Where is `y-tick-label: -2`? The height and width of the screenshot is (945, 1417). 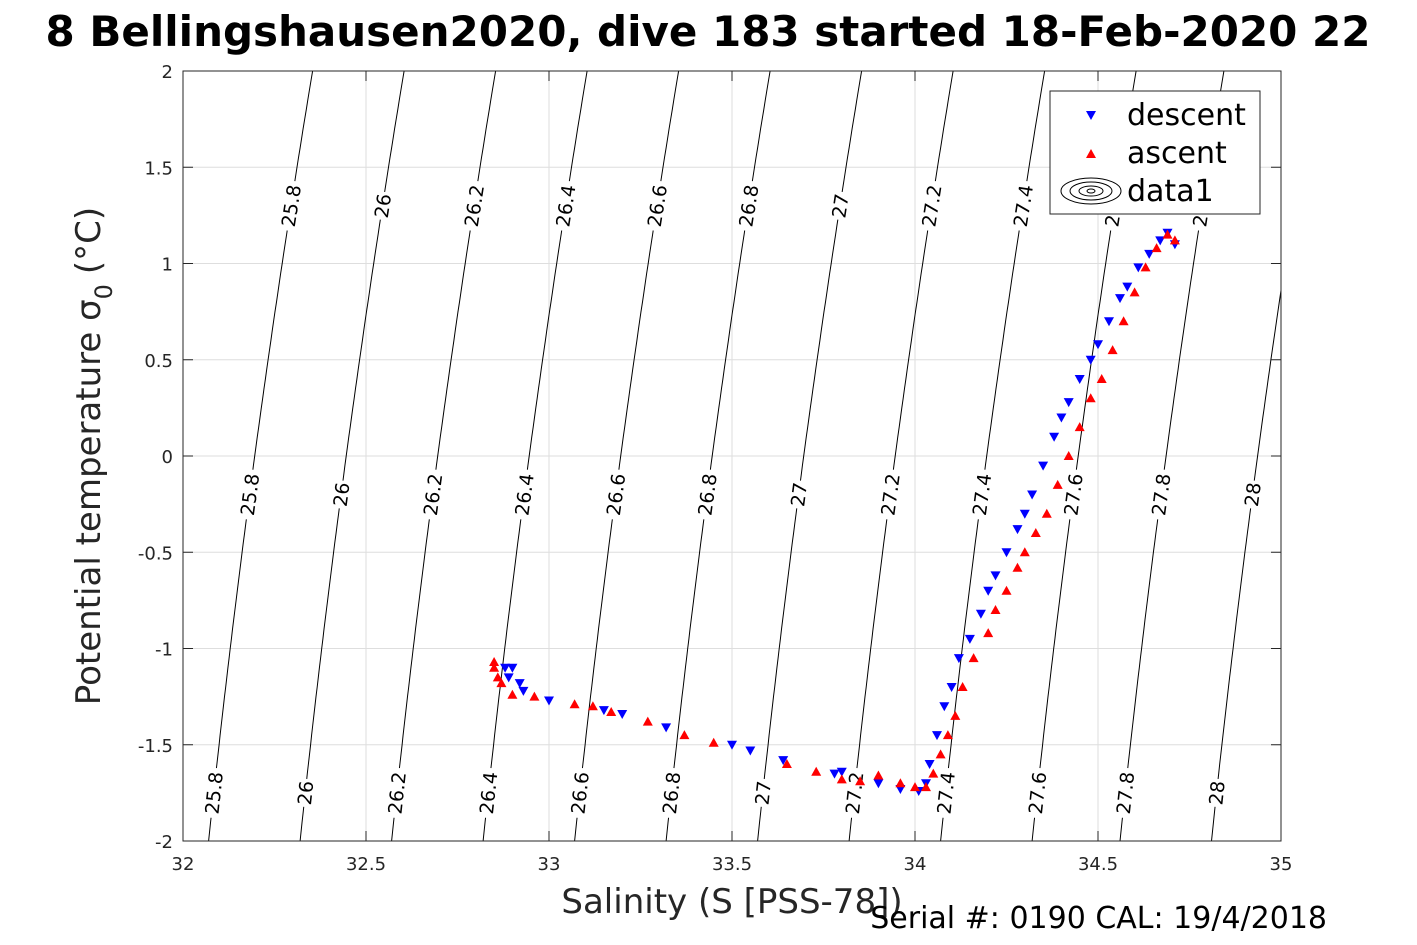
y-tick-label: -2 is located at coordinates (164, 842).